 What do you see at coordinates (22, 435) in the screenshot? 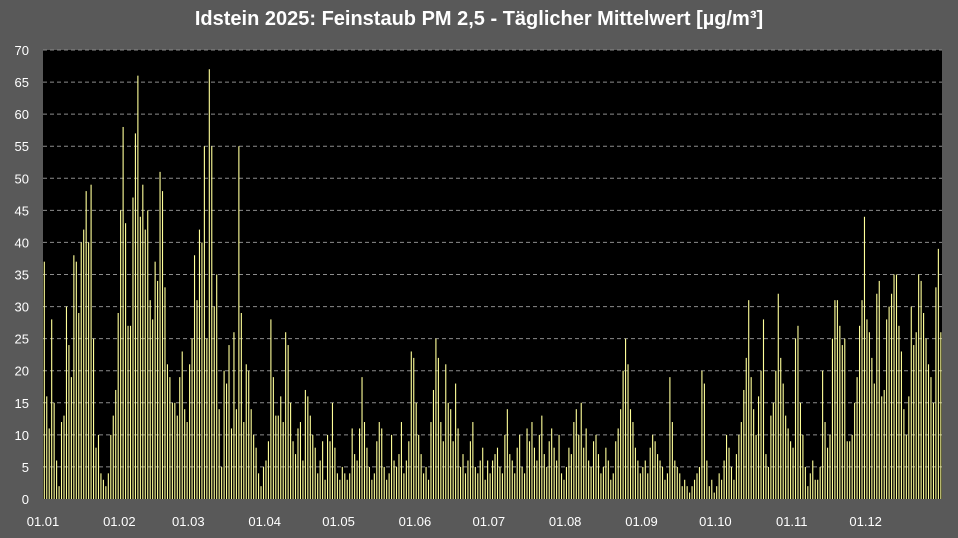
I see `y-tick-label: 10` at bounding box center [22, 435].